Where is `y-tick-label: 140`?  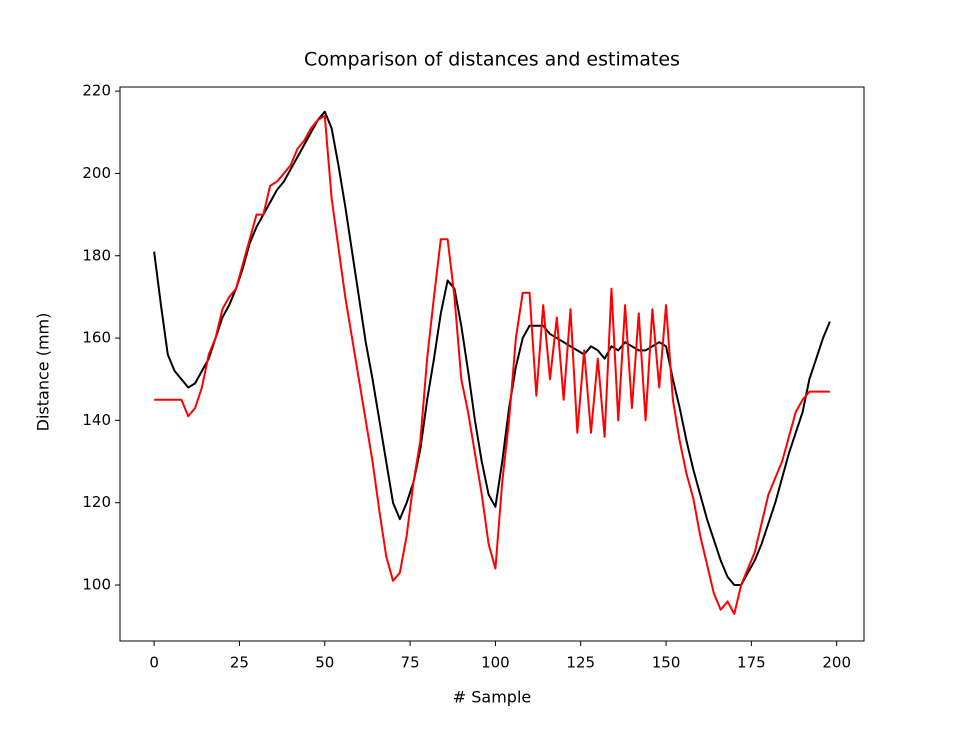 y-tick-label: 140 is located at coordinates (96, 420).